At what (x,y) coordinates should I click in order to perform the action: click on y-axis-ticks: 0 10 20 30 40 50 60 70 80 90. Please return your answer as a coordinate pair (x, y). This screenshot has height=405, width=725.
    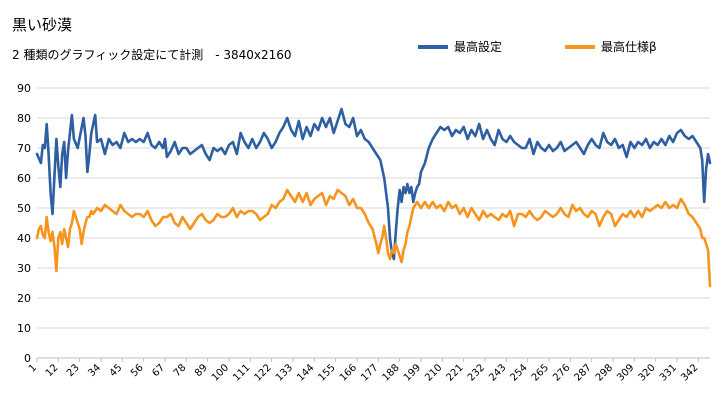
    Looking at the image, I should click on (24, 223).